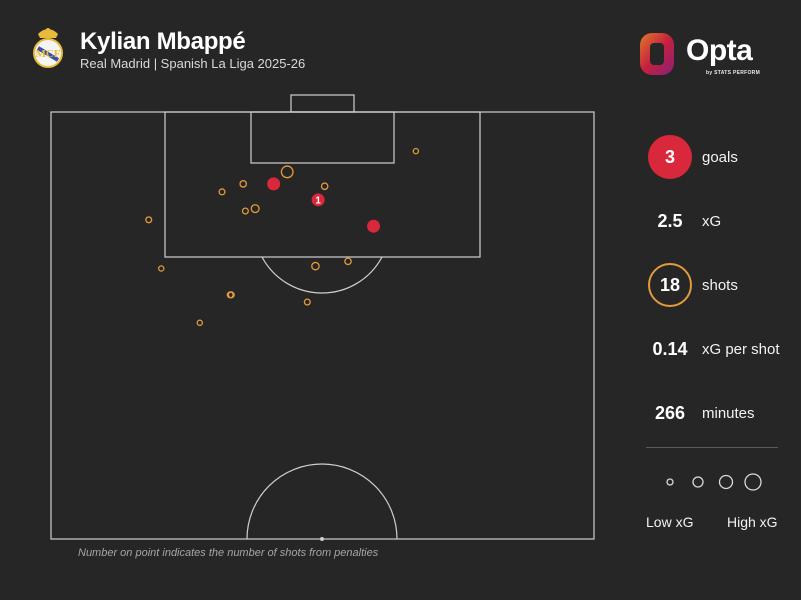 The width and height of the screenshot is (801, 600). I want to click on six-yard-box, so click(322, 137).